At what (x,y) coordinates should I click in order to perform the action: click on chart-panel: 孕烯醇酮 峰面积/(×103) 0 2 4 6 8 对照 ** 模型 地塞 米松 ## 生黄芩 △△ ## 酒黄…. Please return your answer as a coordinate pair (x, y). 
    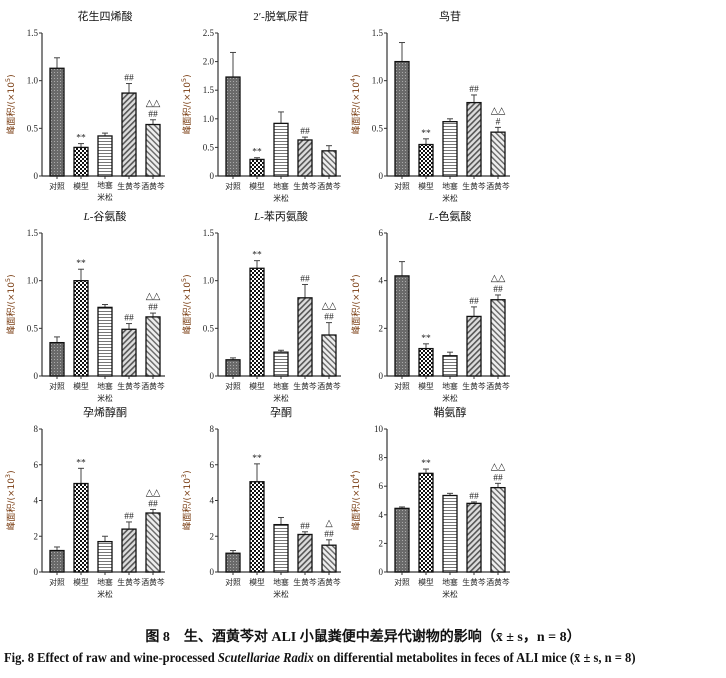
    Looking at the image, I should click on (120, 497).